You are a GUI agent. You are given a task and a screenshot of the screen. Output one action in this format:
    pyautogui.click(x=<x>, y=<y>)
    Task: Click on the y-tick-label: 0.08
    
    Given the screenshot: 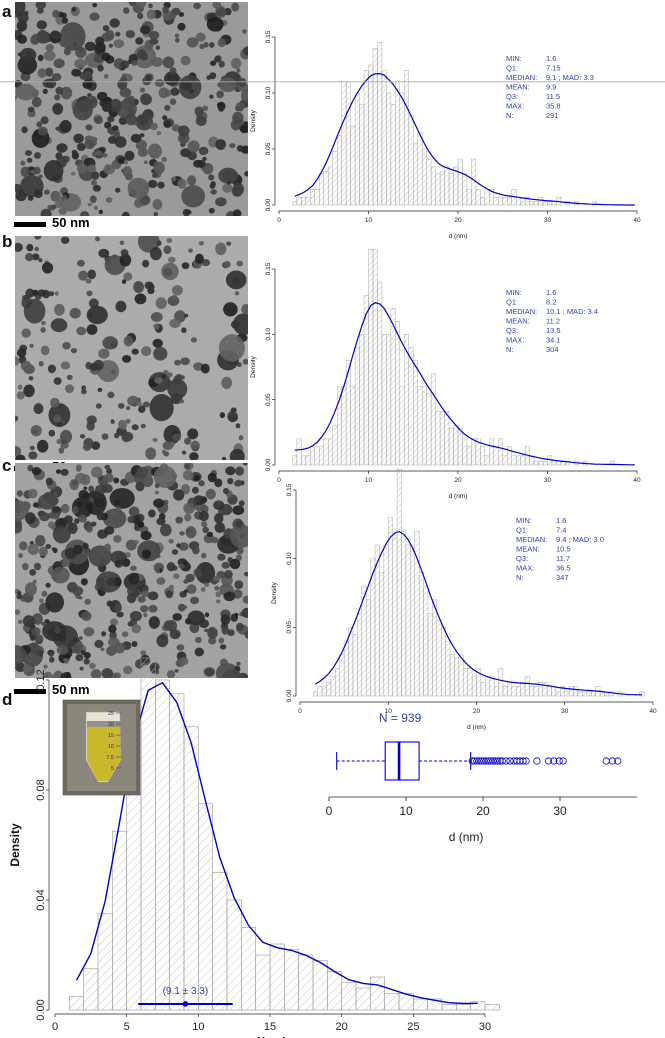 What is the action you would take?
    pyautogui.click(x=41, y=789)
    